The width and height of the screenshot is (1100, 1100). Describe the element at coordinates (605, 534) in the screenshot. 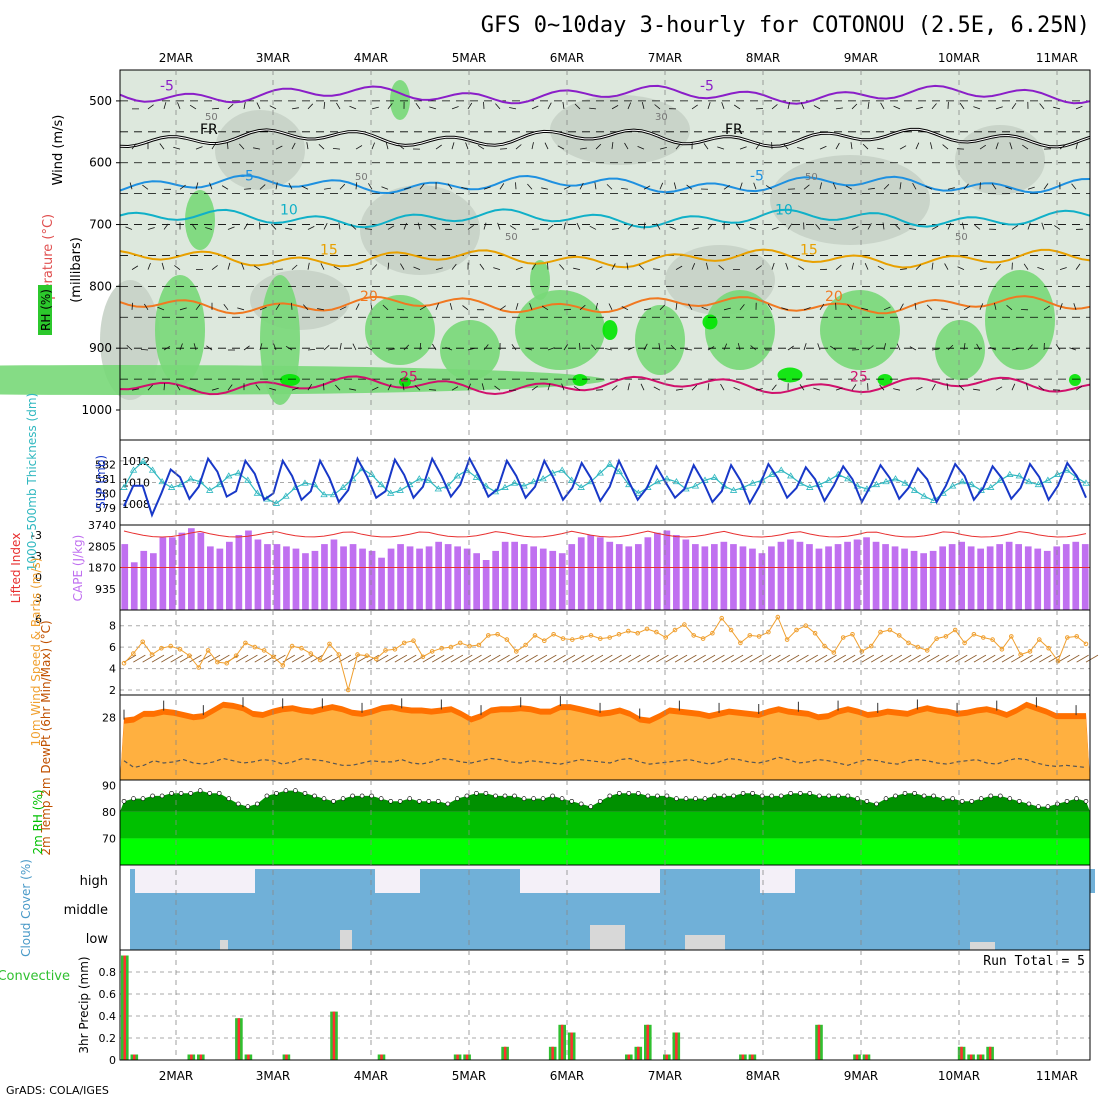

I see `lifted-index-line` at that location.